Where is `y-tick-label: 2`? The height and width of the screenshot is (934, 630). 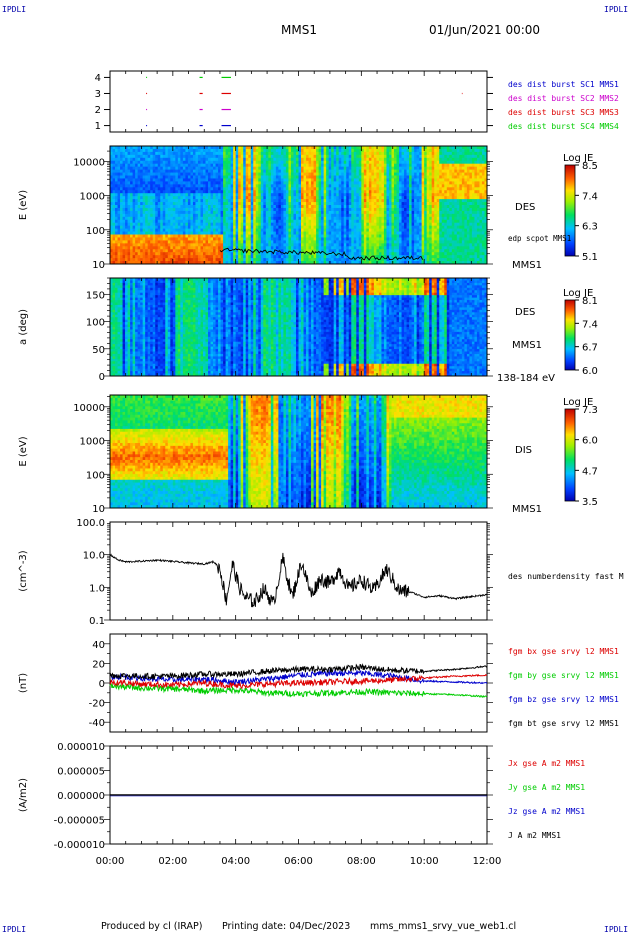
y-tick-label: 2 is located at coordinates (98, 110).